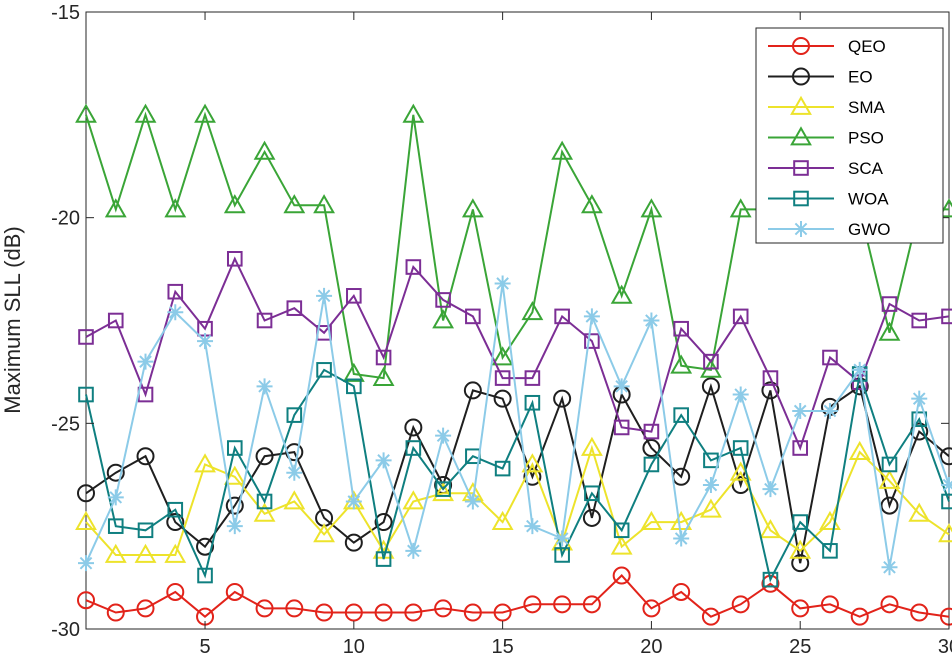 The image size is (952, 657). What do you see at coordinates (801, 168) in the screenshot?
I see `legend-marker-sca` at bounding box center [801, 168].